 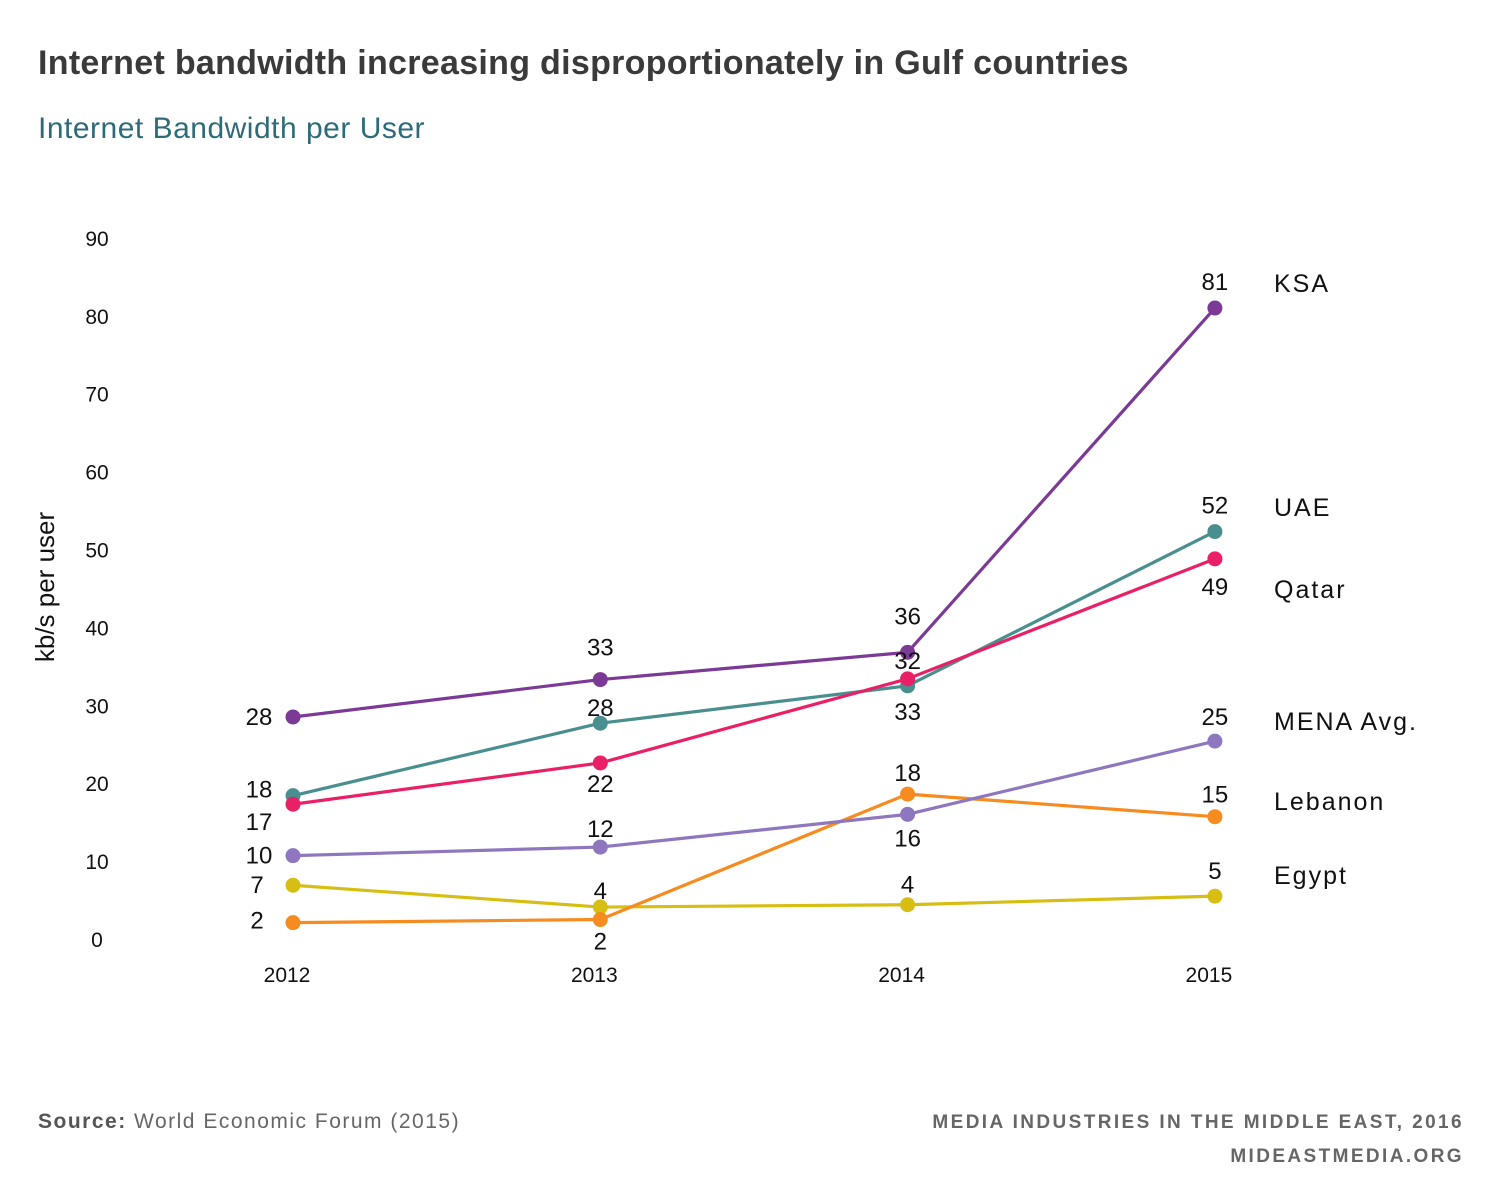 What do you see at coordinates (297, 1121) in the screenshot?
I see `source-text: World Economic Forum (2015)` at bounding box center [297, 1121].